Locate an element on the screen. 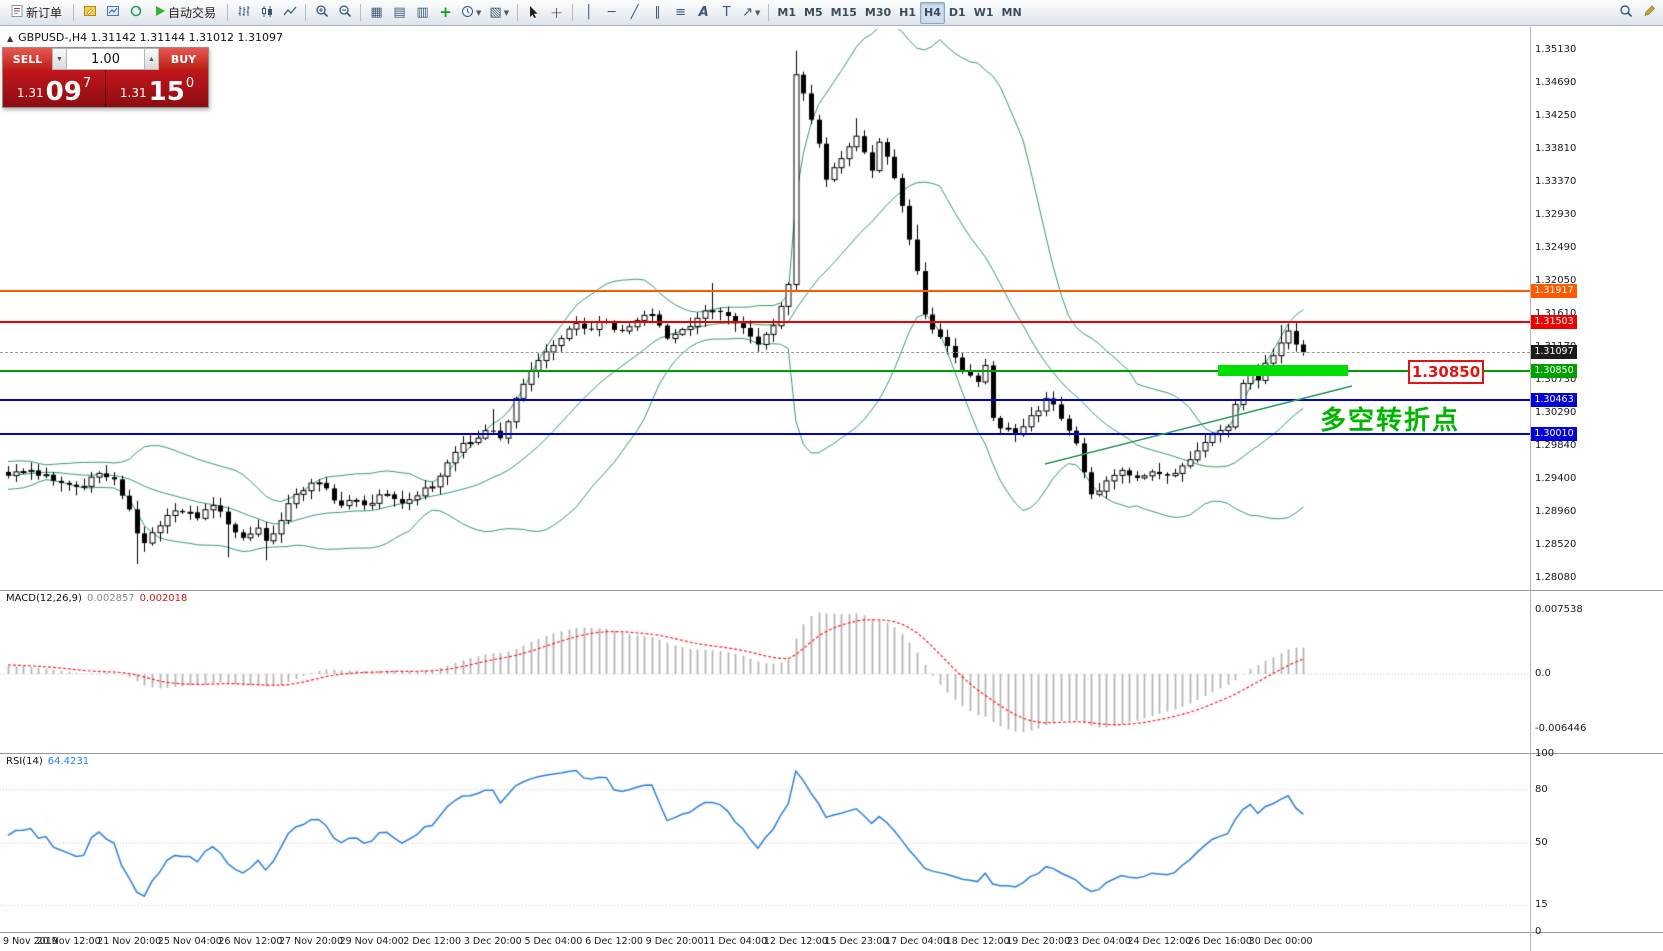 Image resolution: width=1663 pixels, height=951 pixels. indicator-window-button: ▤ is located at coordinates (399, 13).